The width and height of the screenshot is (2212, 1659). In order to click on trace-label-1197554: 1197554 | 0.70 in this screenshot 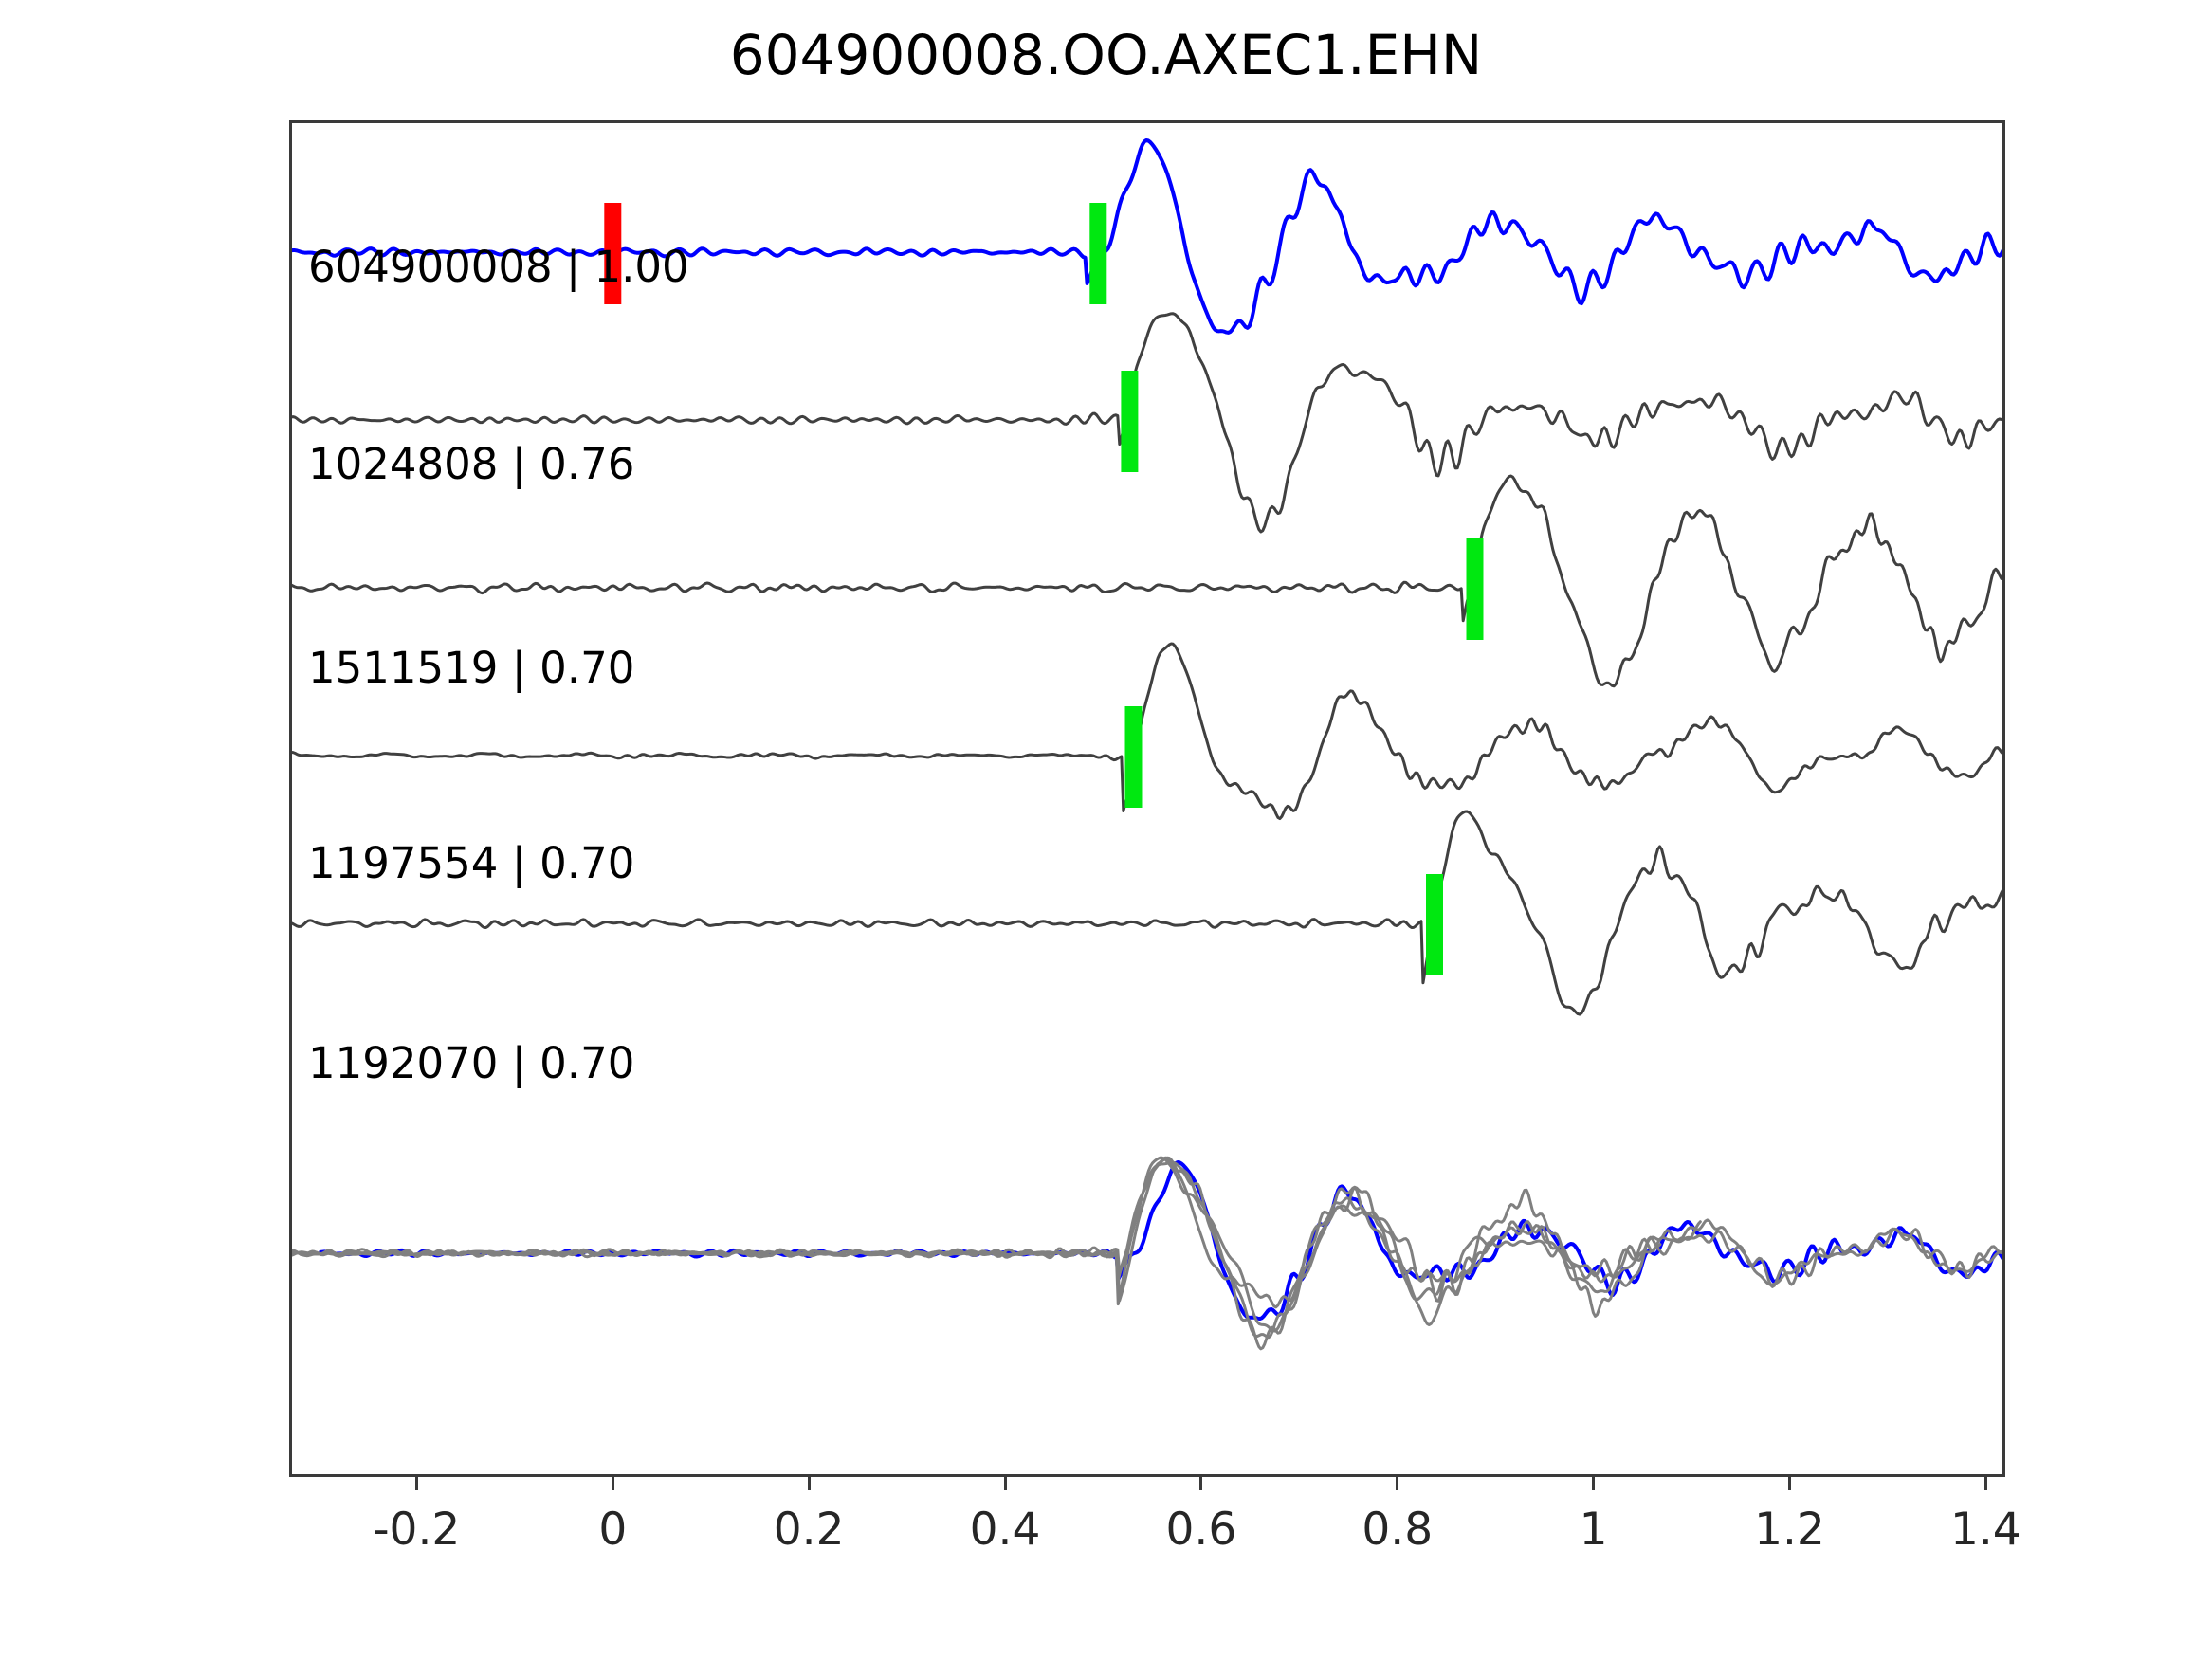, I will do `click(471, 863)`.